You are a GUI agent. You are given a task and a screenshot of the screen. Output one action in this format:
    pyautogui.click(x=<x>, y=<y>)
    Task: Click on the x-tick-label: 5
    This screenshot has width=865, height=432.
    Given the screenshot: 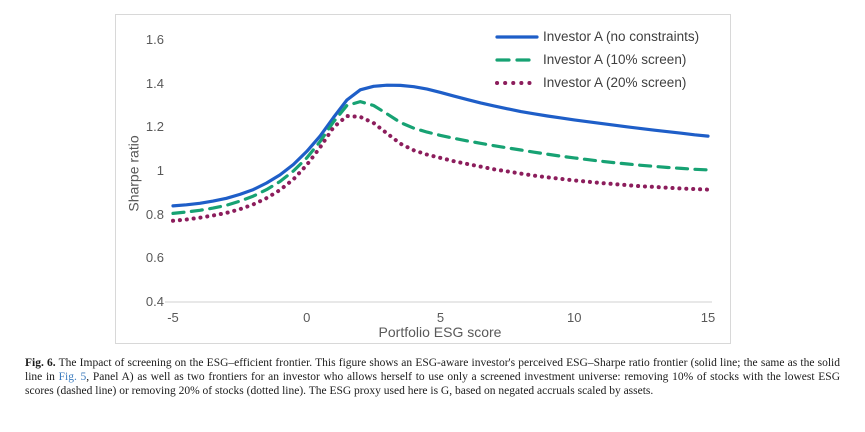 What is the action you would take?
    pyautogui.click(x=440, y=317)
    